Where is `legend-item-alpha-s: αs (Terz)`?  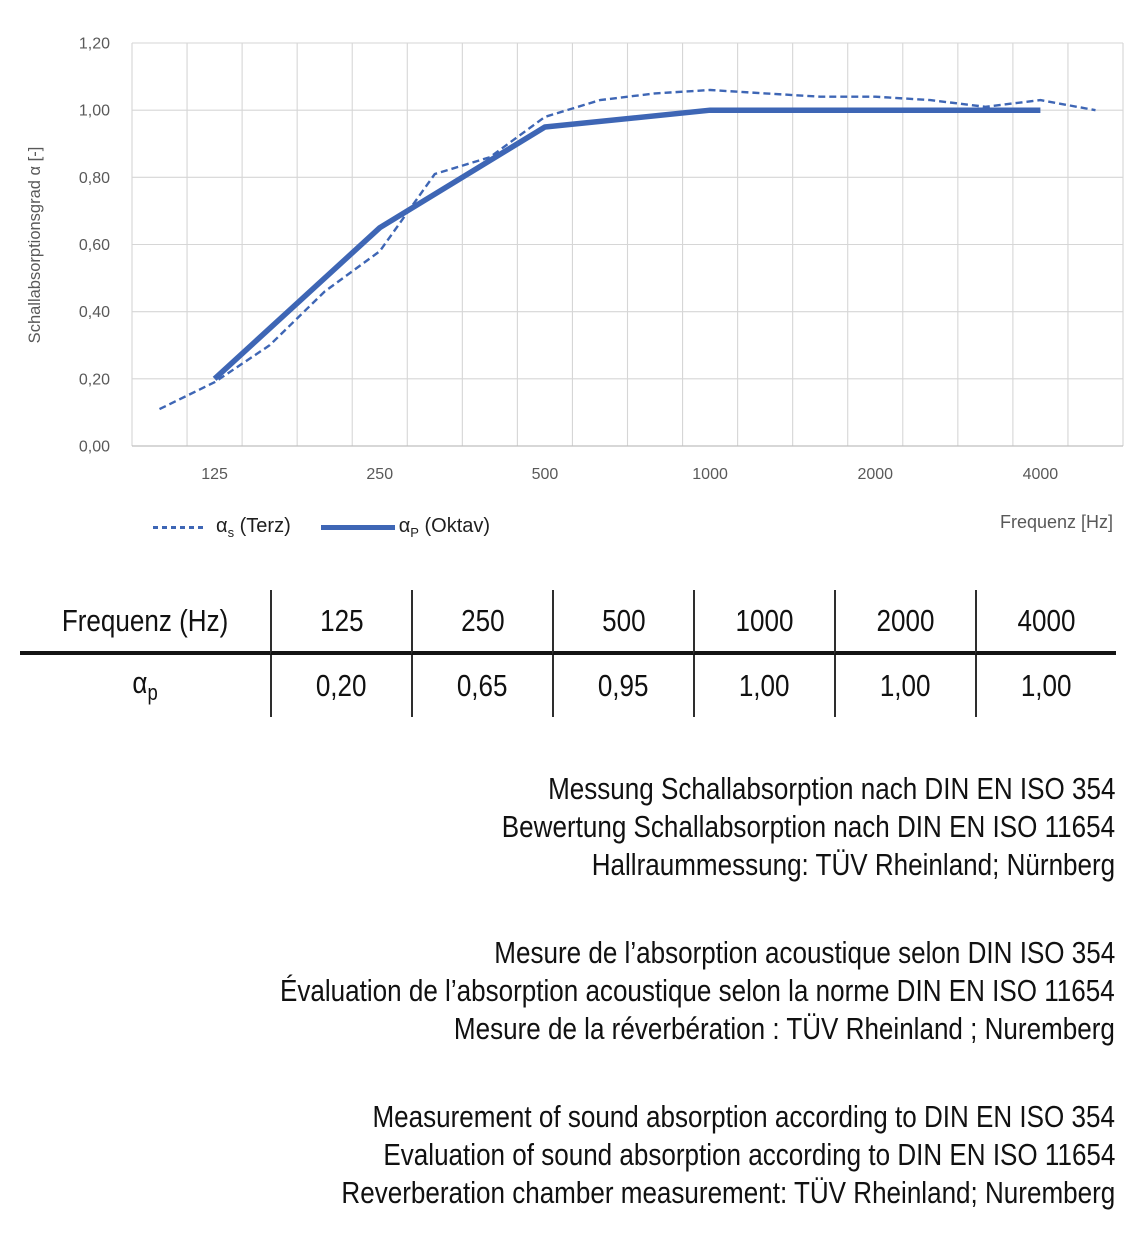
legend-item-alpha-s: αs (Terz) is located at coordinates (222, 527).